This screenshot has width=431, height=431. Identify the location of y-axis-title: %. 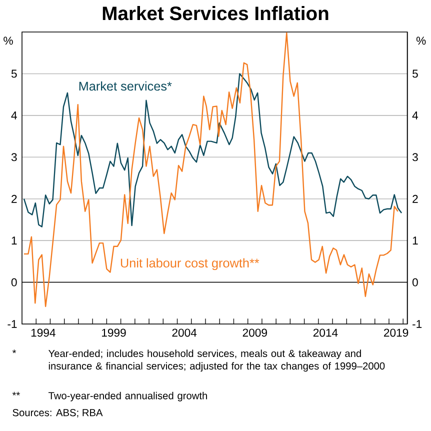
(8, 40).